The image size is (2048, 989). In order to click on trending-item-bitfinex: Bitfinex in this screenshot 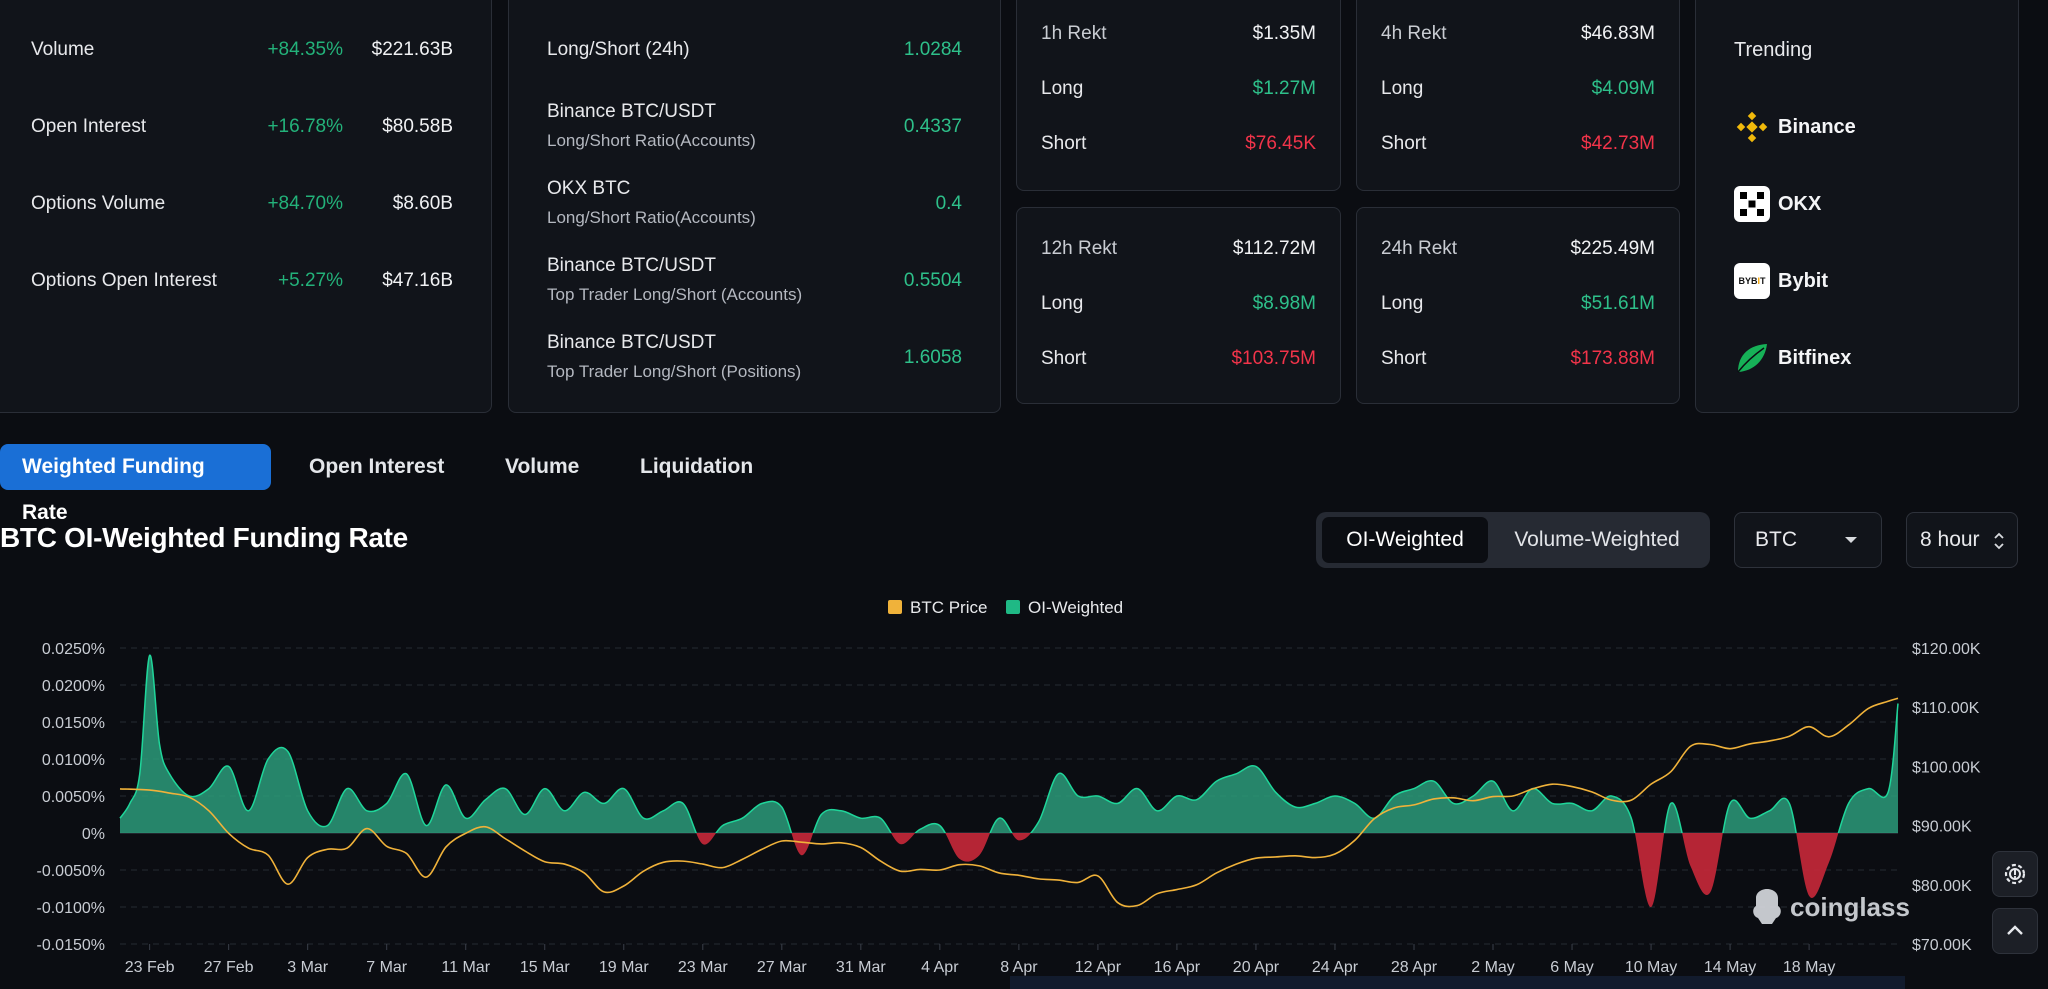, I will do `click(1792, 358)`.